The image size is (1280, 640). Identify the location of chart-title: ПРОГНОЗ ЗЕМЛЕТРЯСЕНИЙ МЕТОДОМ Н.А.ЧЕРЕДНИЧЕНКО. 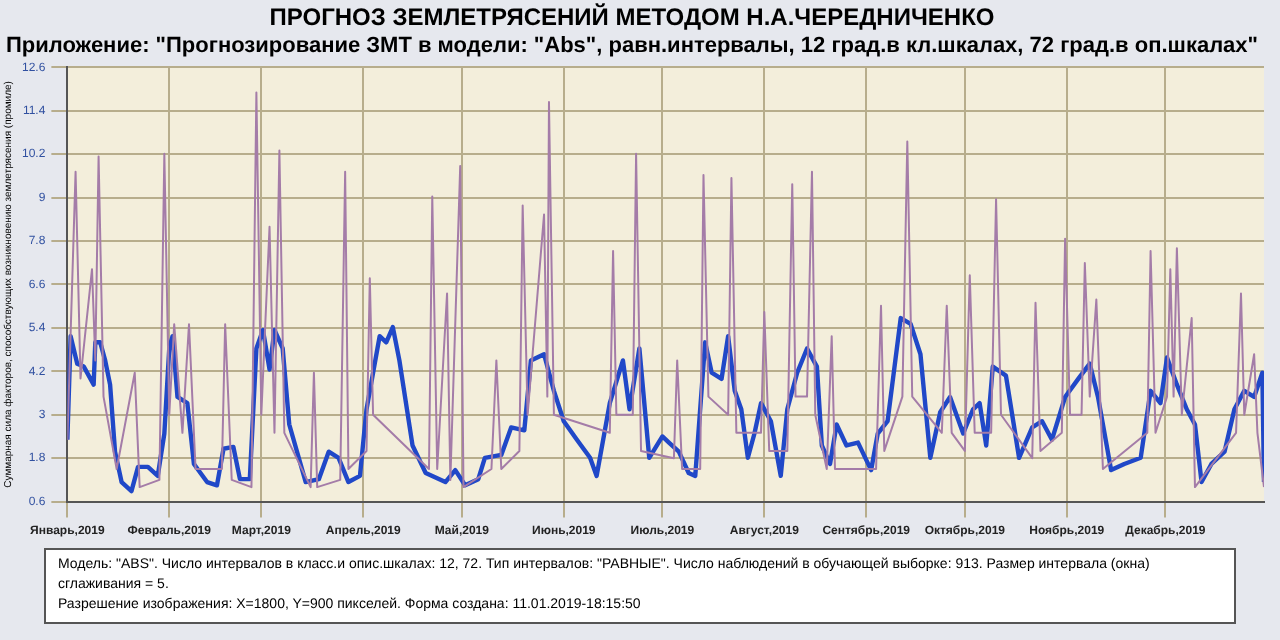
(632, 17).